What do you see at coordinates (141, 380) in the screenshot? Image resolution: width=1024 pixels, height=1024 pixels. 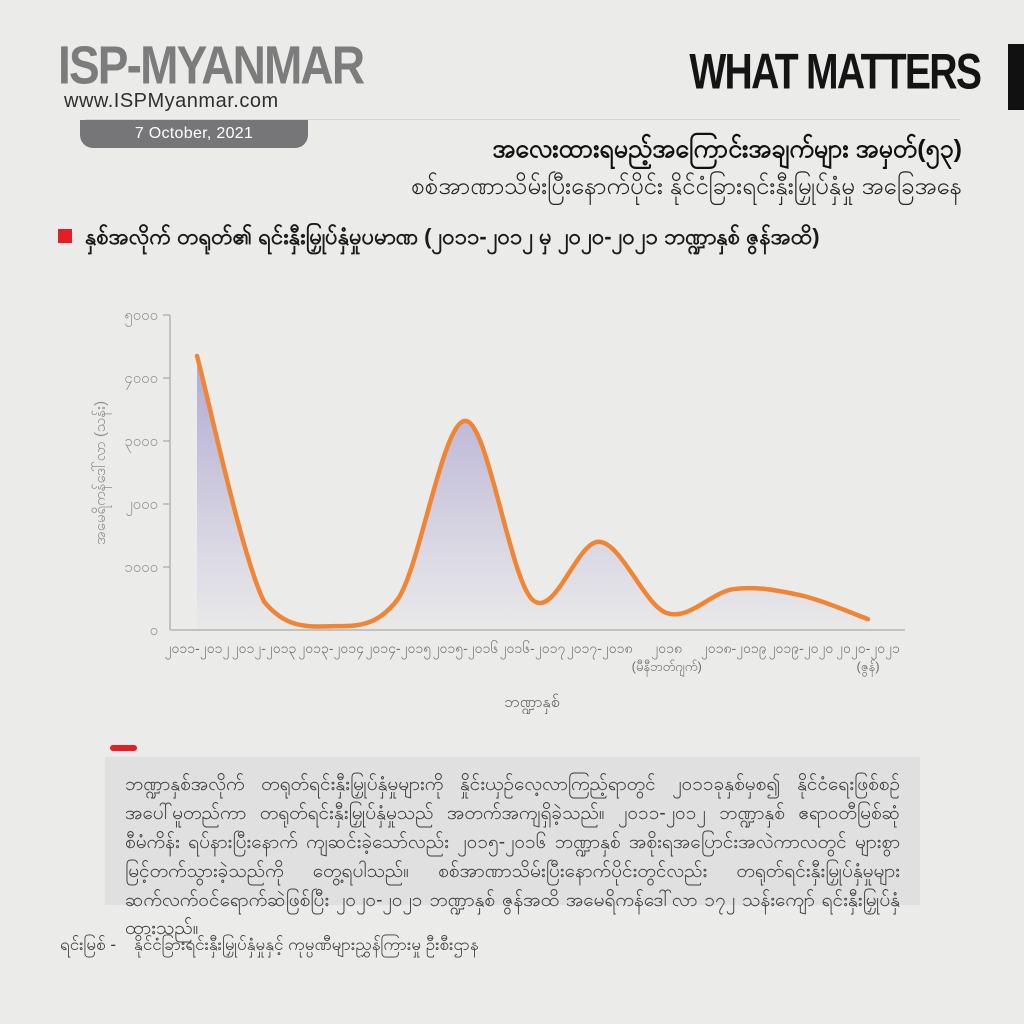 I see `y-tick-label: ၄၀၀၀` at bounding box center [141, 380].